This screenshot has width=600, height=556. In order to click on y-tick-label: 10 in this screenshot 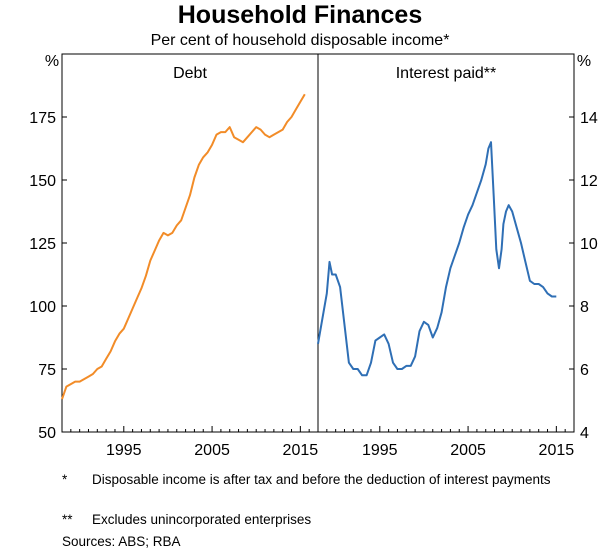, I will do `click(589, 244)`.